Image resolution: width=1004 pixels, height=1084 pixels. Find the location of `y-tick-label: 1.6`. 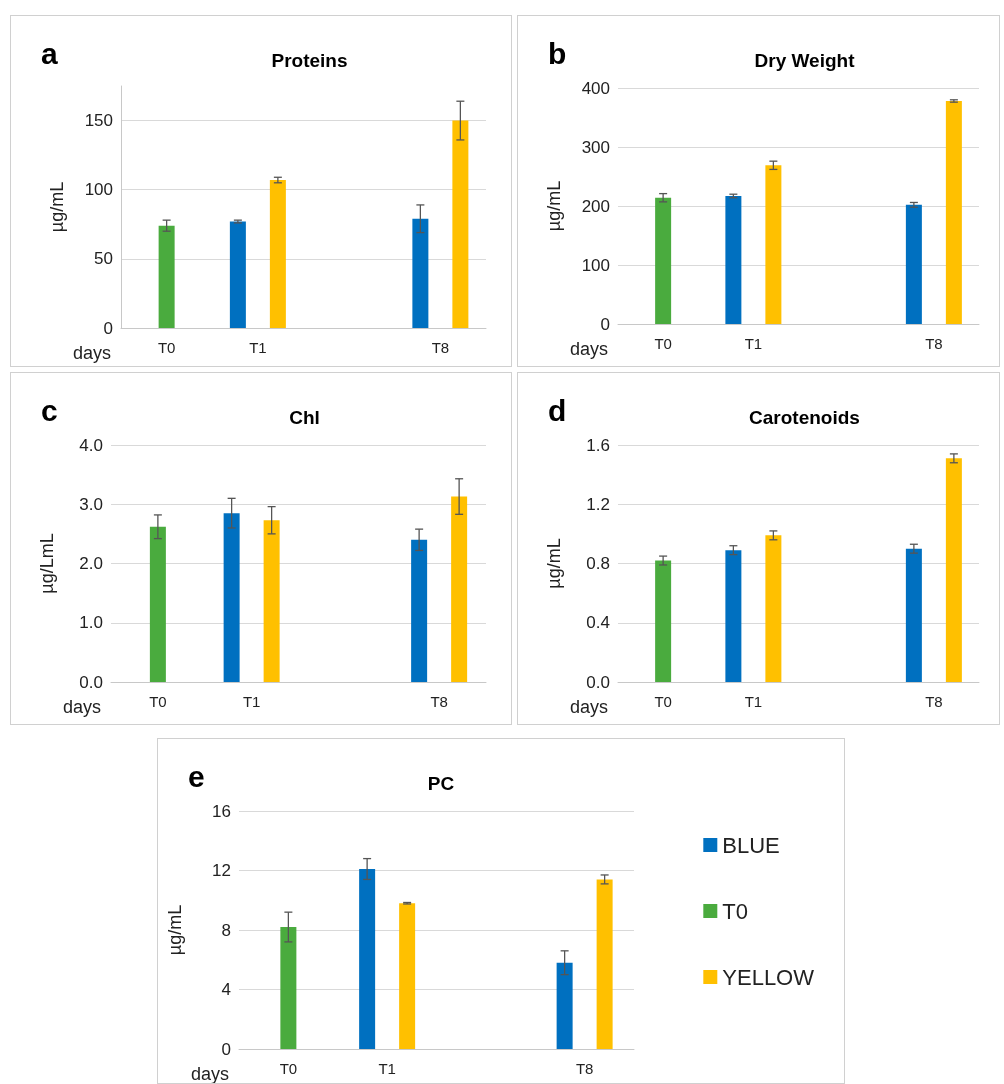

y-tick-label: 1.6 is located at coordinates (598, 445).